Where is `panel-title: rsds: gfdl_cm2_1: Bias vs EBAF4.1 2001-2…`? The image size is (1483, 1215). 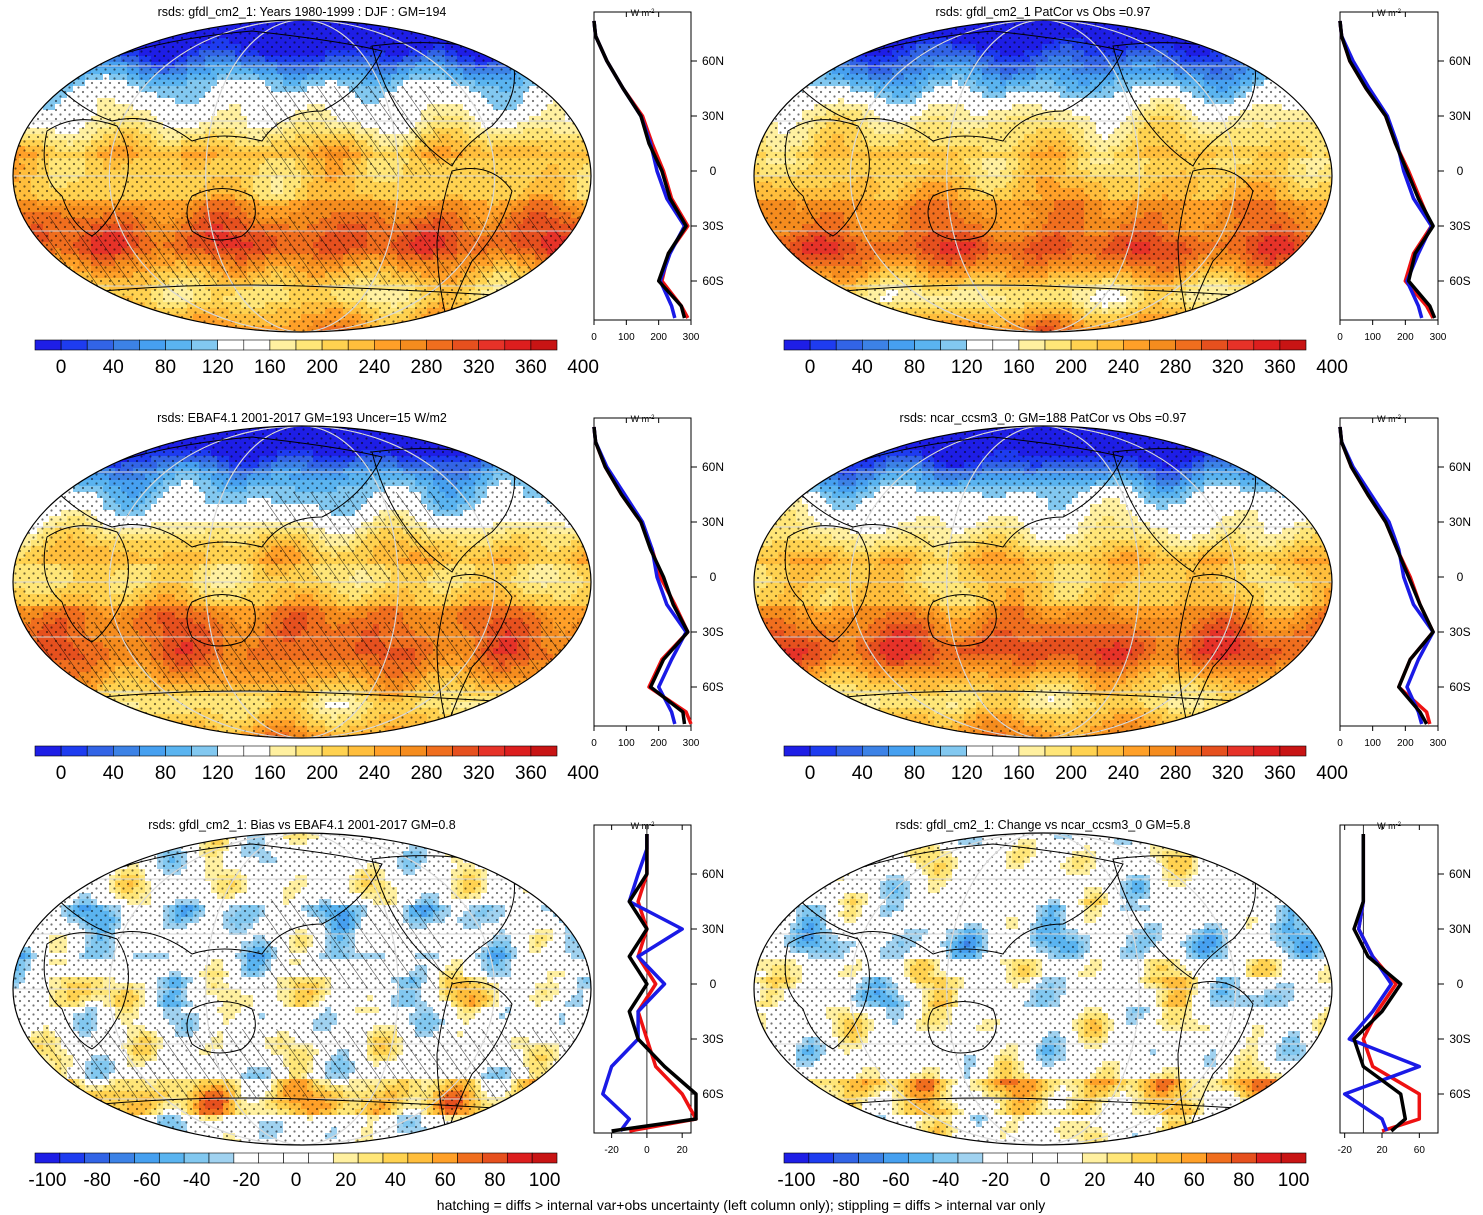
panel-title: rsds: gfdl_cm2_1: Bias vs EBAF4.1 2001-2… is located at coordinates (302, 825).